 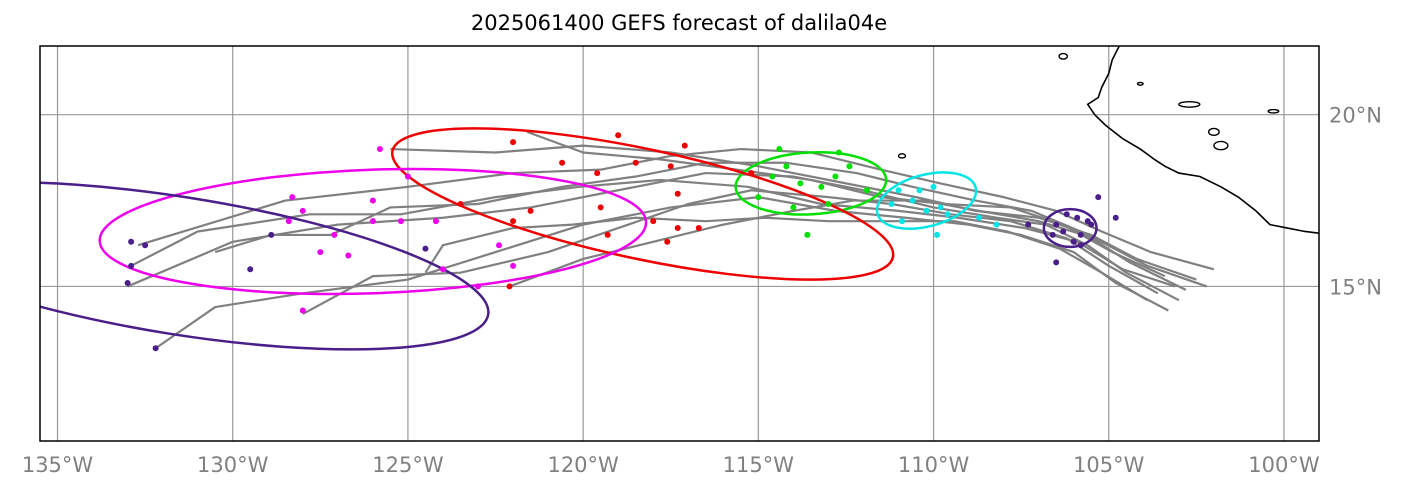 What do you see at coordinates (1284, 465) in the screenshot?
I see `x-tick-label: 100°W` at bounding box center [1284, 465].